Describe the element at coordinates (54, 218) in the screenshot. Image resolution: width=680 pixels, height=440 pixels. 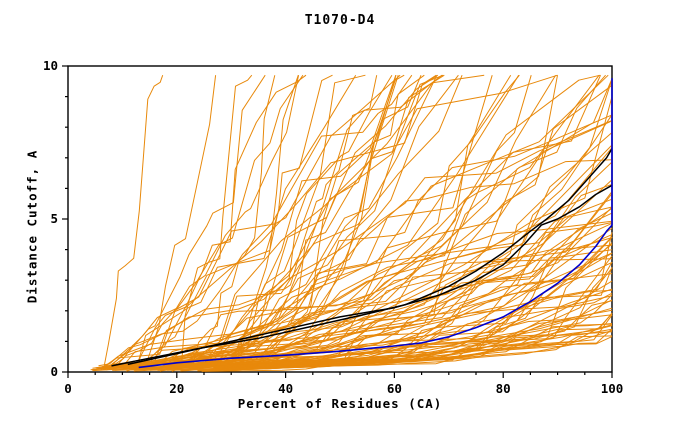
I see `y-tick-label: 5` at that location.